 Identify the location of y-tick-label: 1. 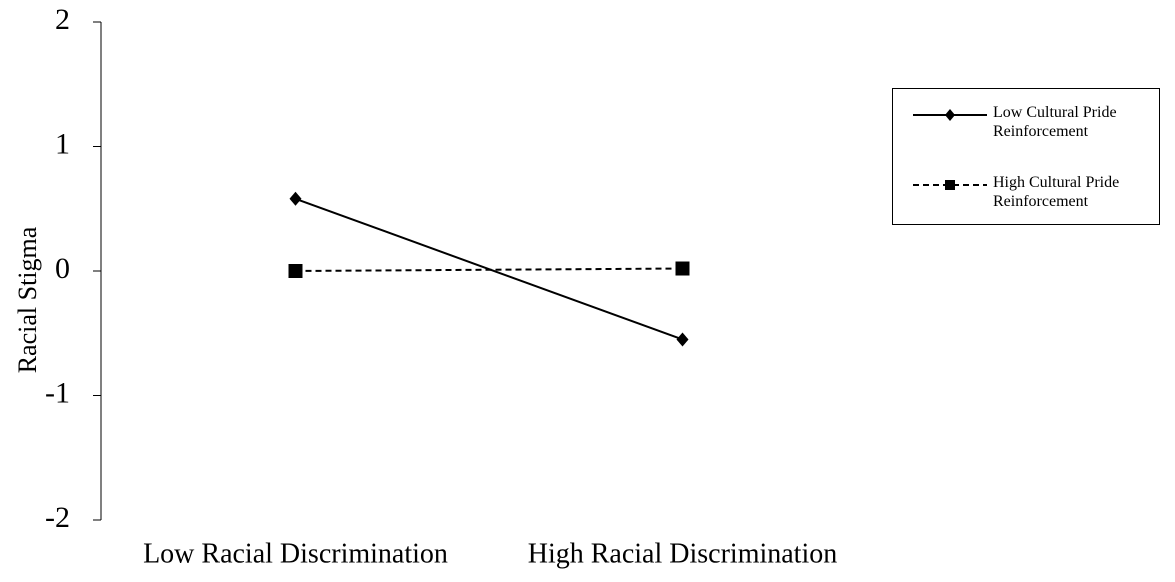
(62, 143).